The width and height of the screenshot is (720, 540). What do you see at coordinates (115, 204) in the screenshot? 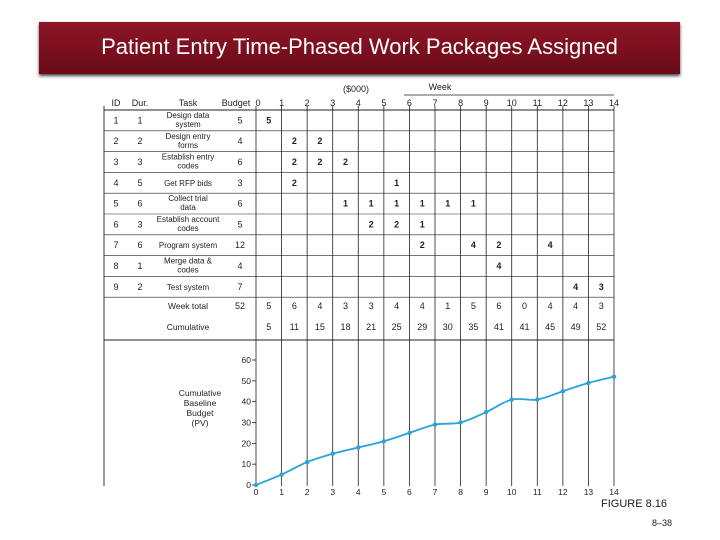
I see `cell-id: 5` at bounding box center [115, 204].